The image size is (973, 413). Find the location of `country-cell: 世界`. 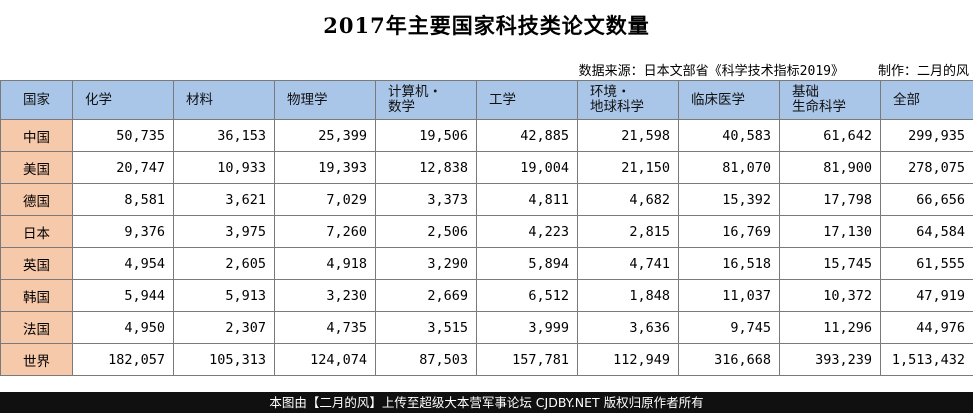

country-cell: 世界 is located at coordinates (36, 359).